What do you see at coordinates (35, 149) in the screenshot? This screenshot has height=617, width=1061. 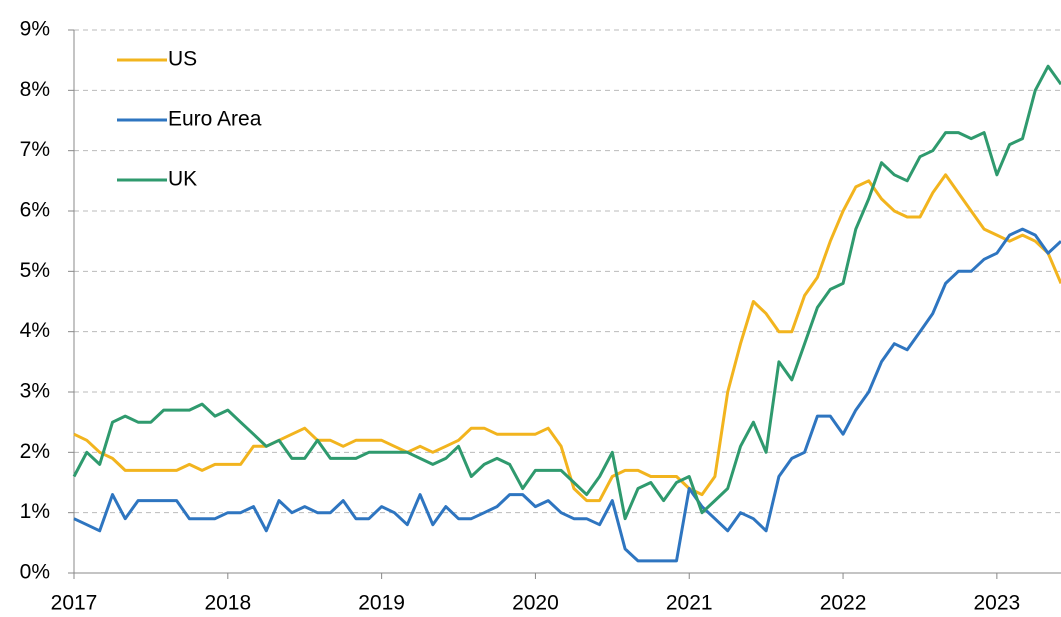 I see `y-tick-label: 7%` at bounding box center [35, 149].